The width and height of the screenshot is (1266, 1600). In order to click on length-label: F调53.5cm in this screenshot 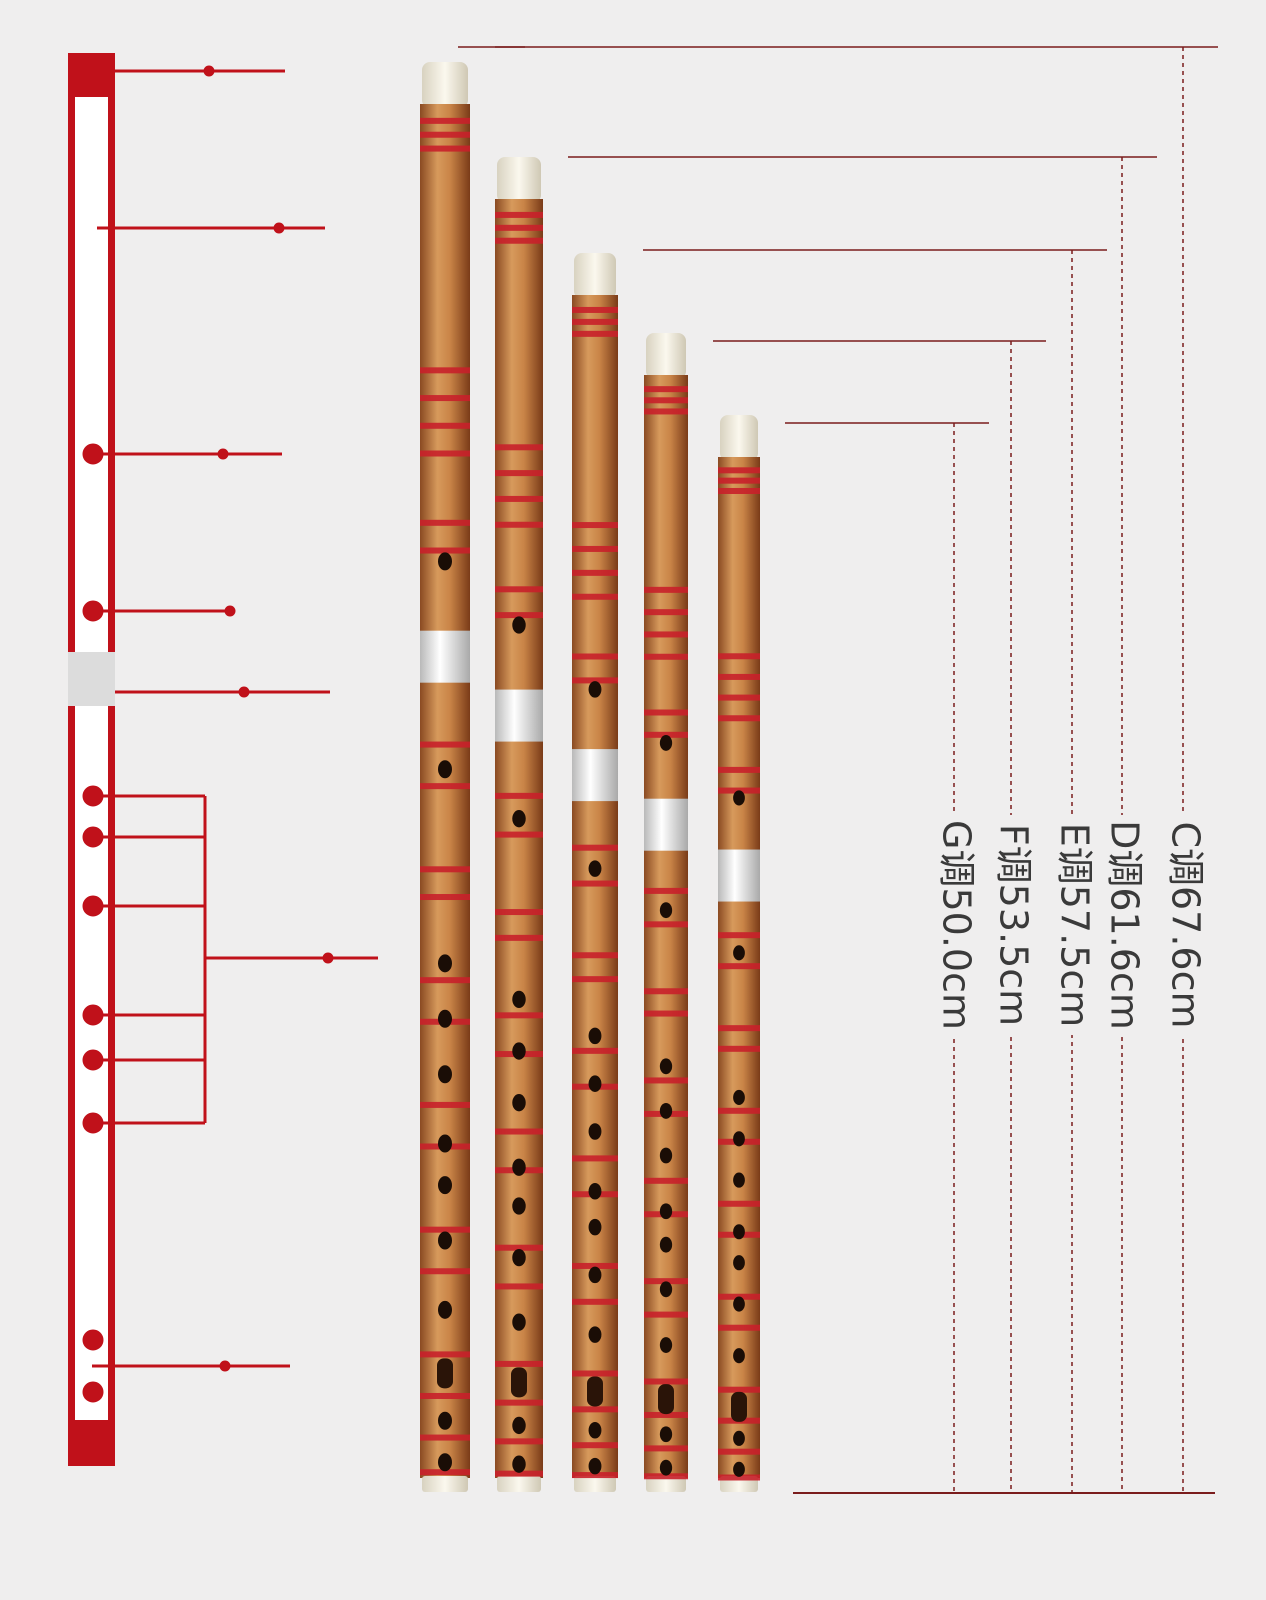, I will do `click(1014, 925)`.